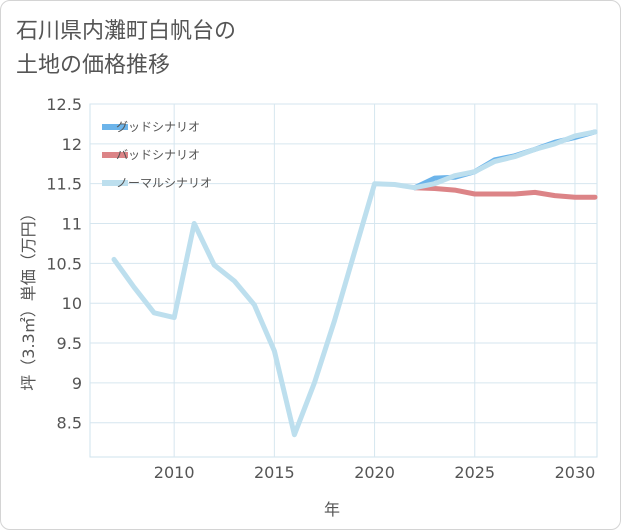 Image resolution: width=621 pixels, height=530 pixels. What do you see at coordinates (64, 184) in the screenshot?
I see `y-tick-label: 11.5` at bounding box center [64, 184].